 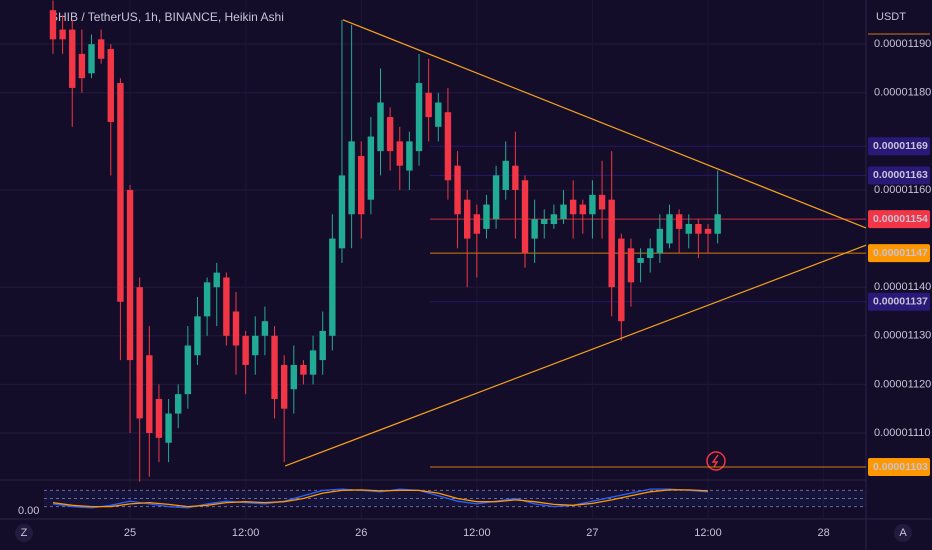 I want to click on price-tag-label: 0.00001154, so click(x=900, y=219).